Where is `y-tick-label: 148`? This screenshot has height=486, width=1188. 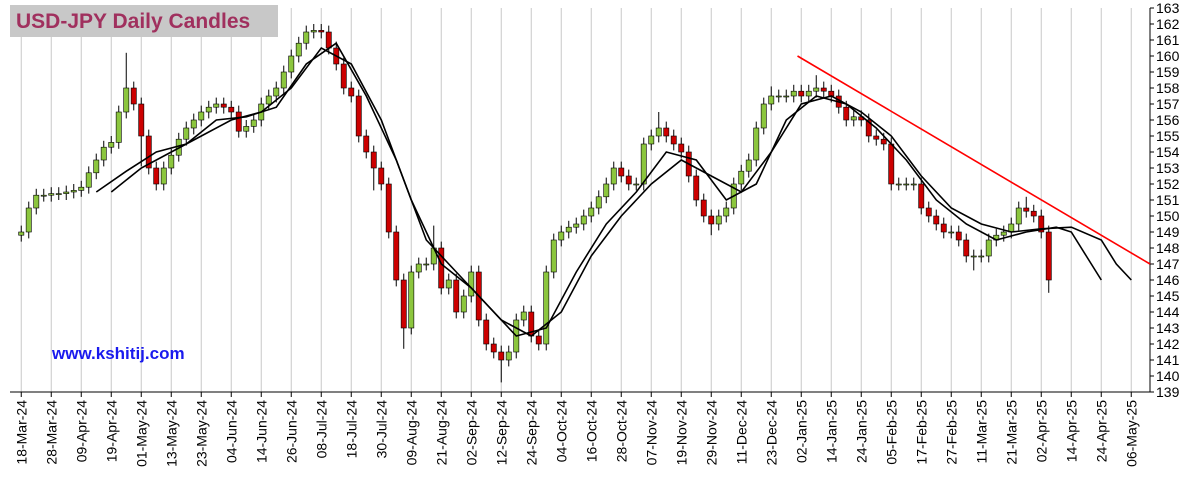
y-tick-label: 148 is located at coordinates (1168, 248).